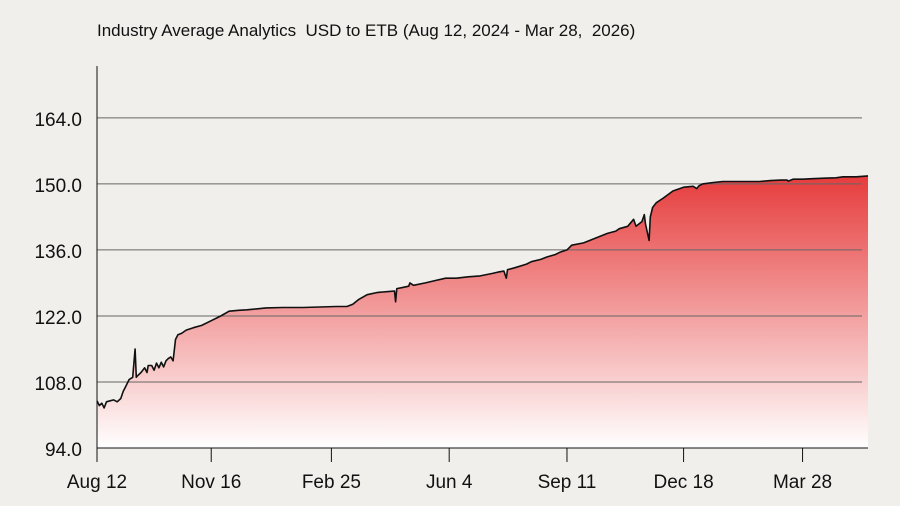 The height and width of the screenshot is (506, 900). I want to click on x-tick-label: Sep 11, so click(567, 482).